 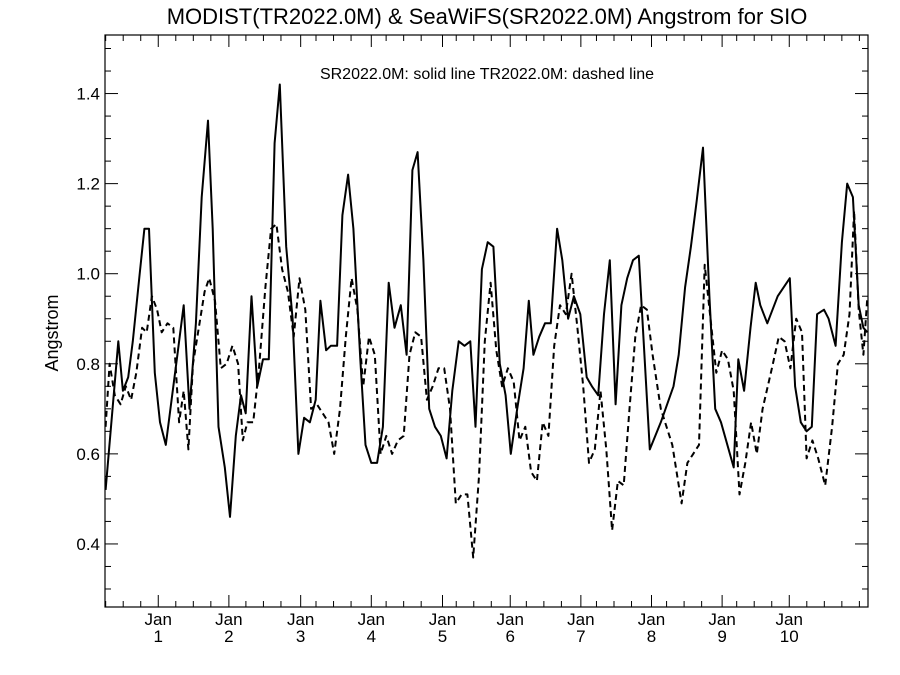 What do you see at coordinates (88, 364) in the screenshot?
I see `y-tick-label: 0.8` at bounding box center [88, 364].